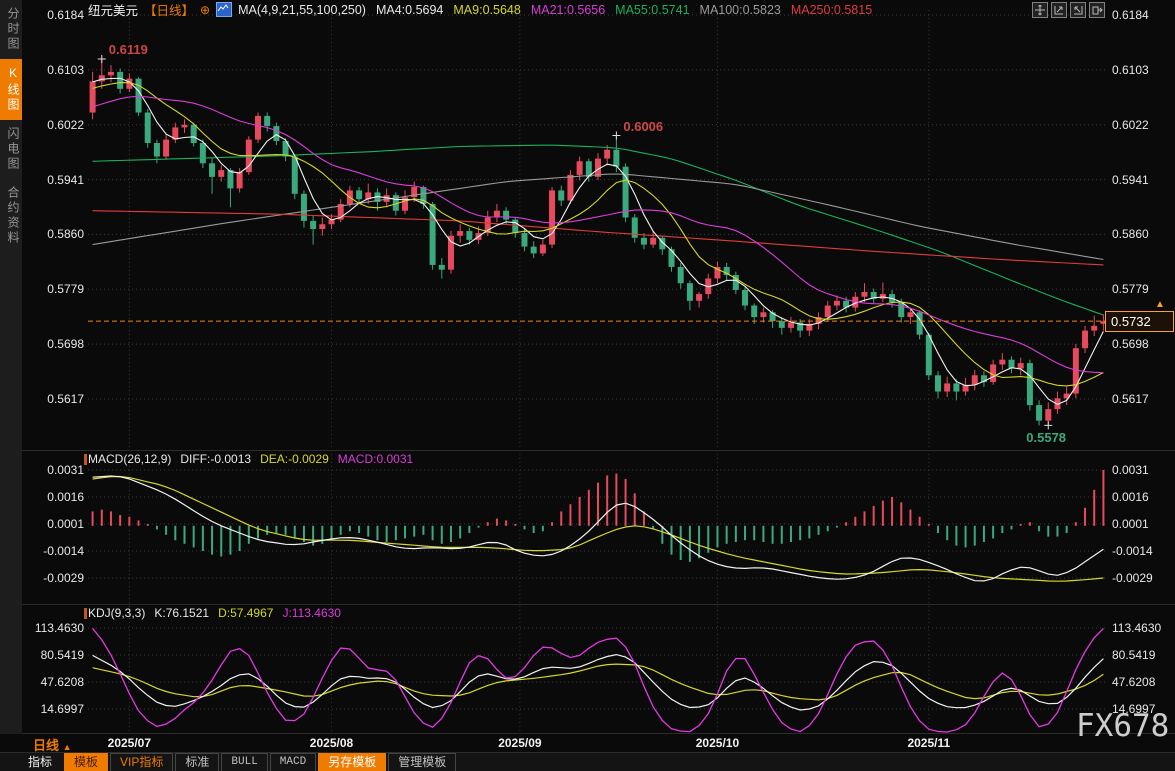 The width and height of the screenshot is (1175, 771). Describe the element at coordinates (85, 613) in the screenshot. I see `kdj-header-tag` at that location.